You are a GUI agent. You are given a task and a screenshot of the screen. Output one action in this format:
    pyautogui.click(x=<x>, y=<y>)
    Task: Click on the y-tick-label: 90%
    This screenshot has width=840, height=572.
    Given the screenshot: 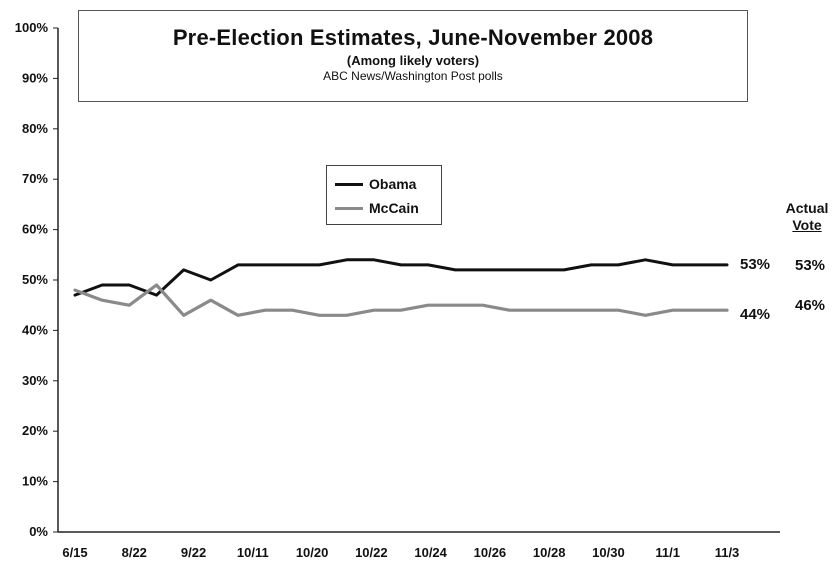 What is the action you would take?
    pyautogui.click(x=35, y=77)
    